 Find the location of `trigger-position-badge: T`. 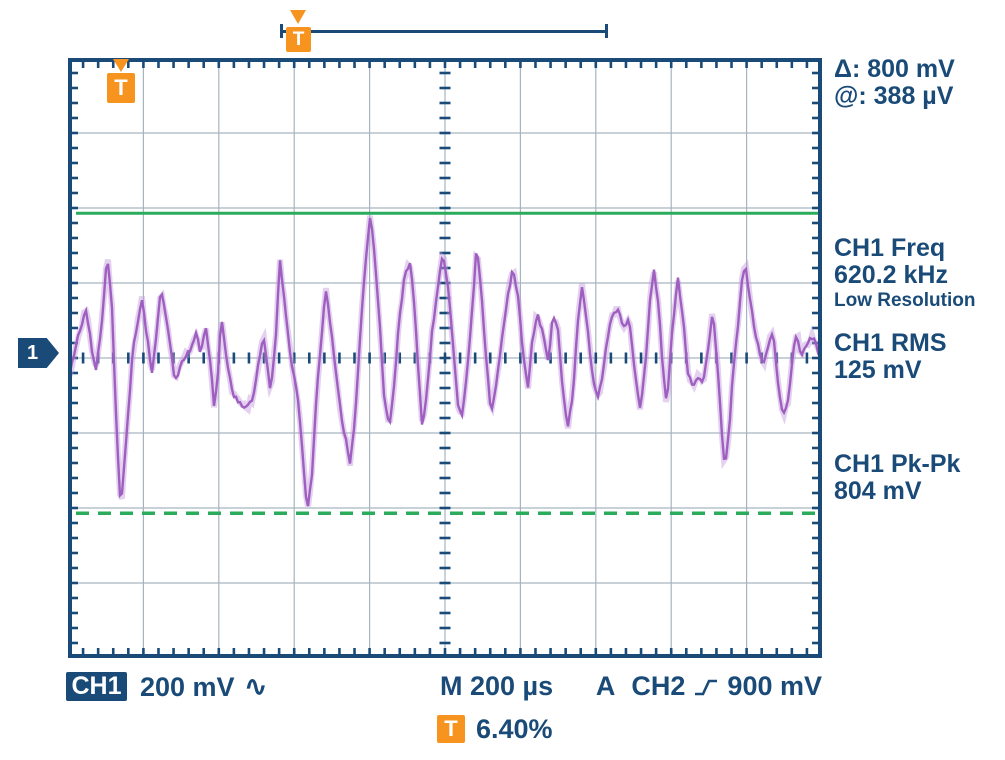

trigger-position-badge: T is located at coordinates (121, 88).